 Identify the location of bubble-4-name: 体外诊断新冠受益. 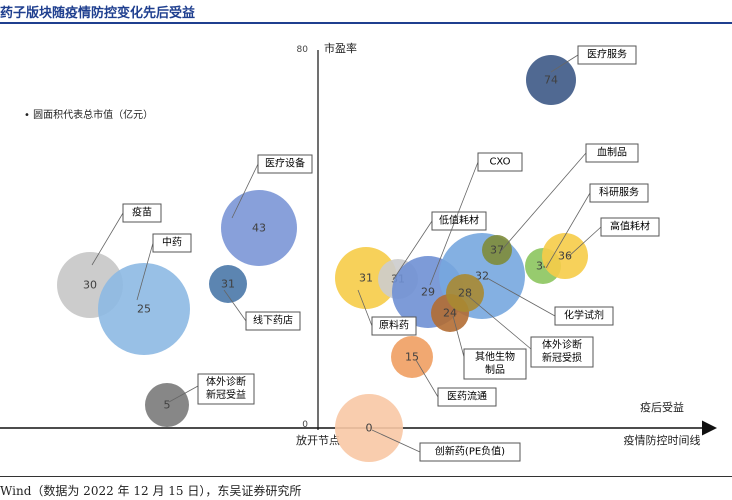
(226, 388).